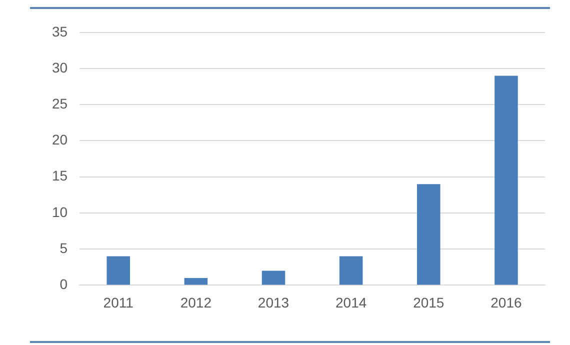 The image size is (570, 345). Describe the element at coordinates (60, 140) in the screenshot. I see `y-tick-label: 20` at that location.